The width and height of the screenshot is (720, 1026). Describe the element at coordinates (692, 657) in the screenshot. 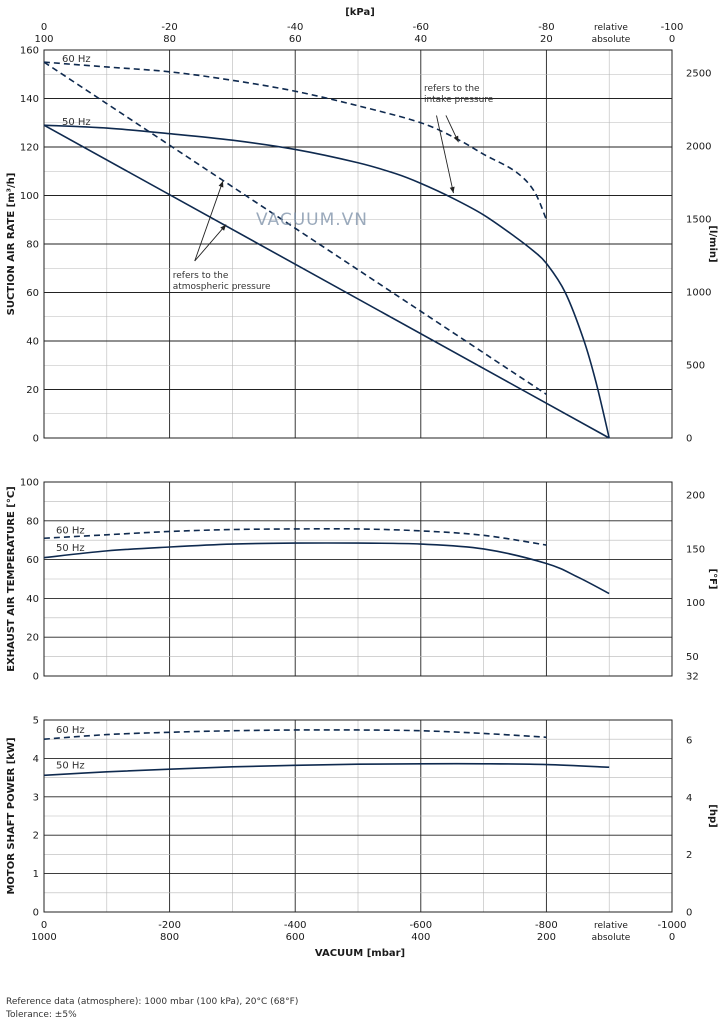

I see `y2-tick-label: 50` at that location.